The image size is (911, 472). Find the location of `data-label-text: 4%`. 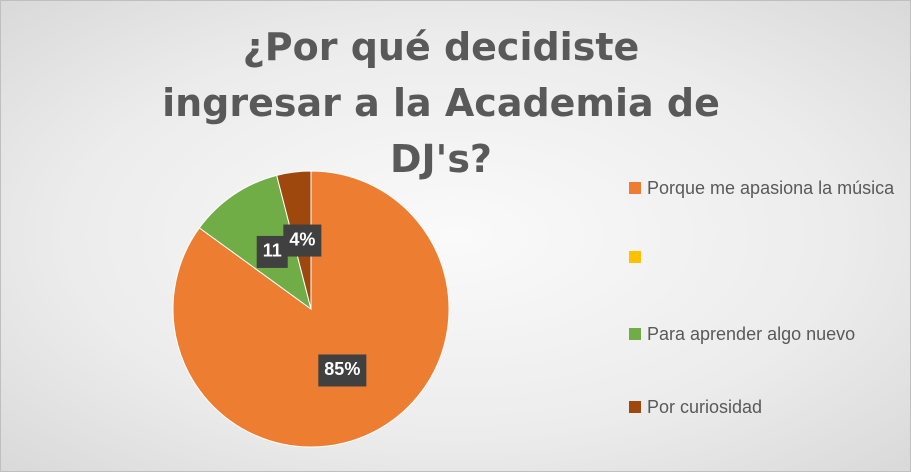

data-label-text: 4% is located at coordinates (302, 239).